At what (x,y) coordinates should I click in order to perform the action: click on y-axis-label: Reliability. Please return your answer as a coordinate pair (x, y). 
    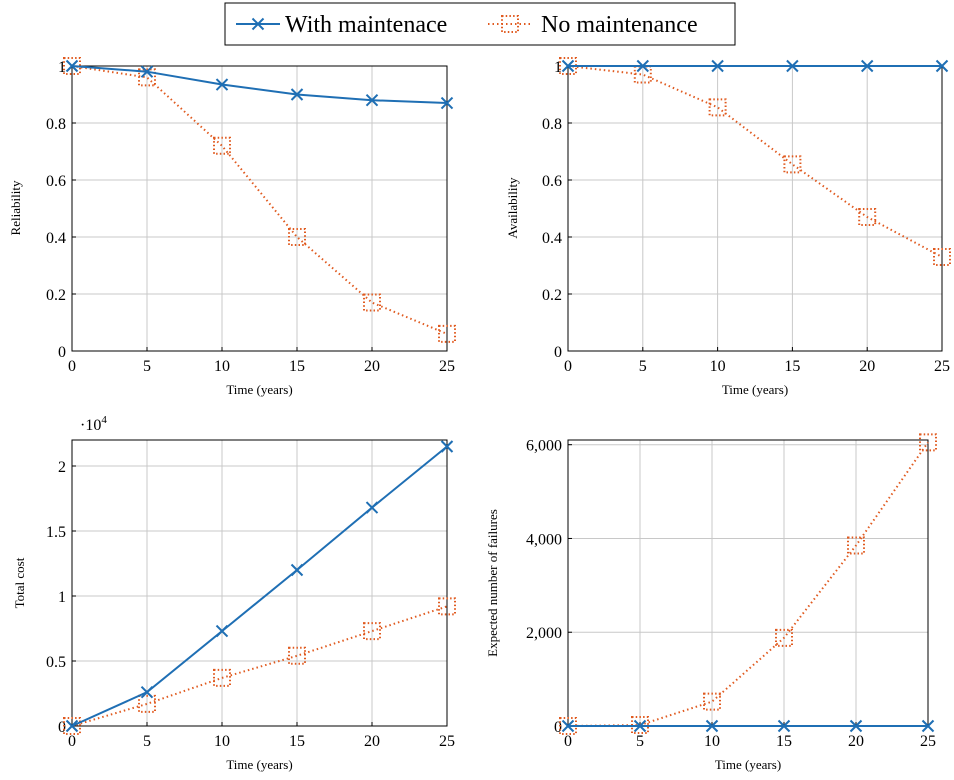
    Looking at the image, I should click on (15, 207).